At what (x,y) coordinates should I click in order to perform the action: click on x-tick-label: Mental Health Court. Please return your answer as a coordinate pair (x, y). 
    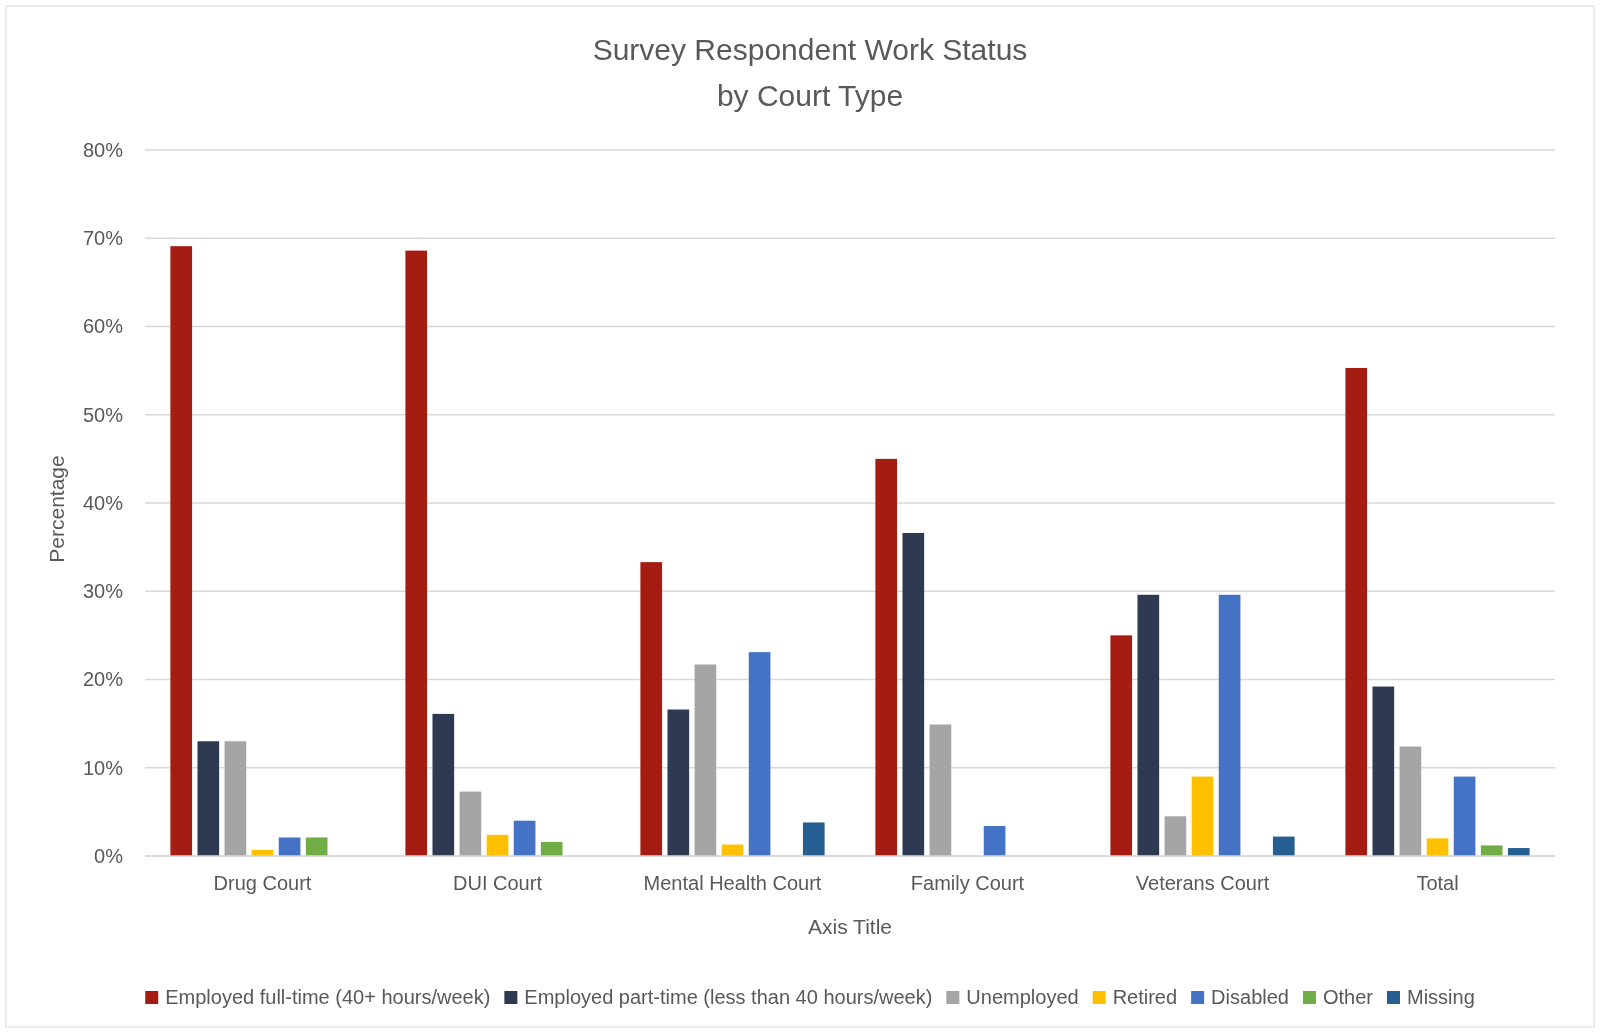
    Looking at the image, I should click on (732, 883).